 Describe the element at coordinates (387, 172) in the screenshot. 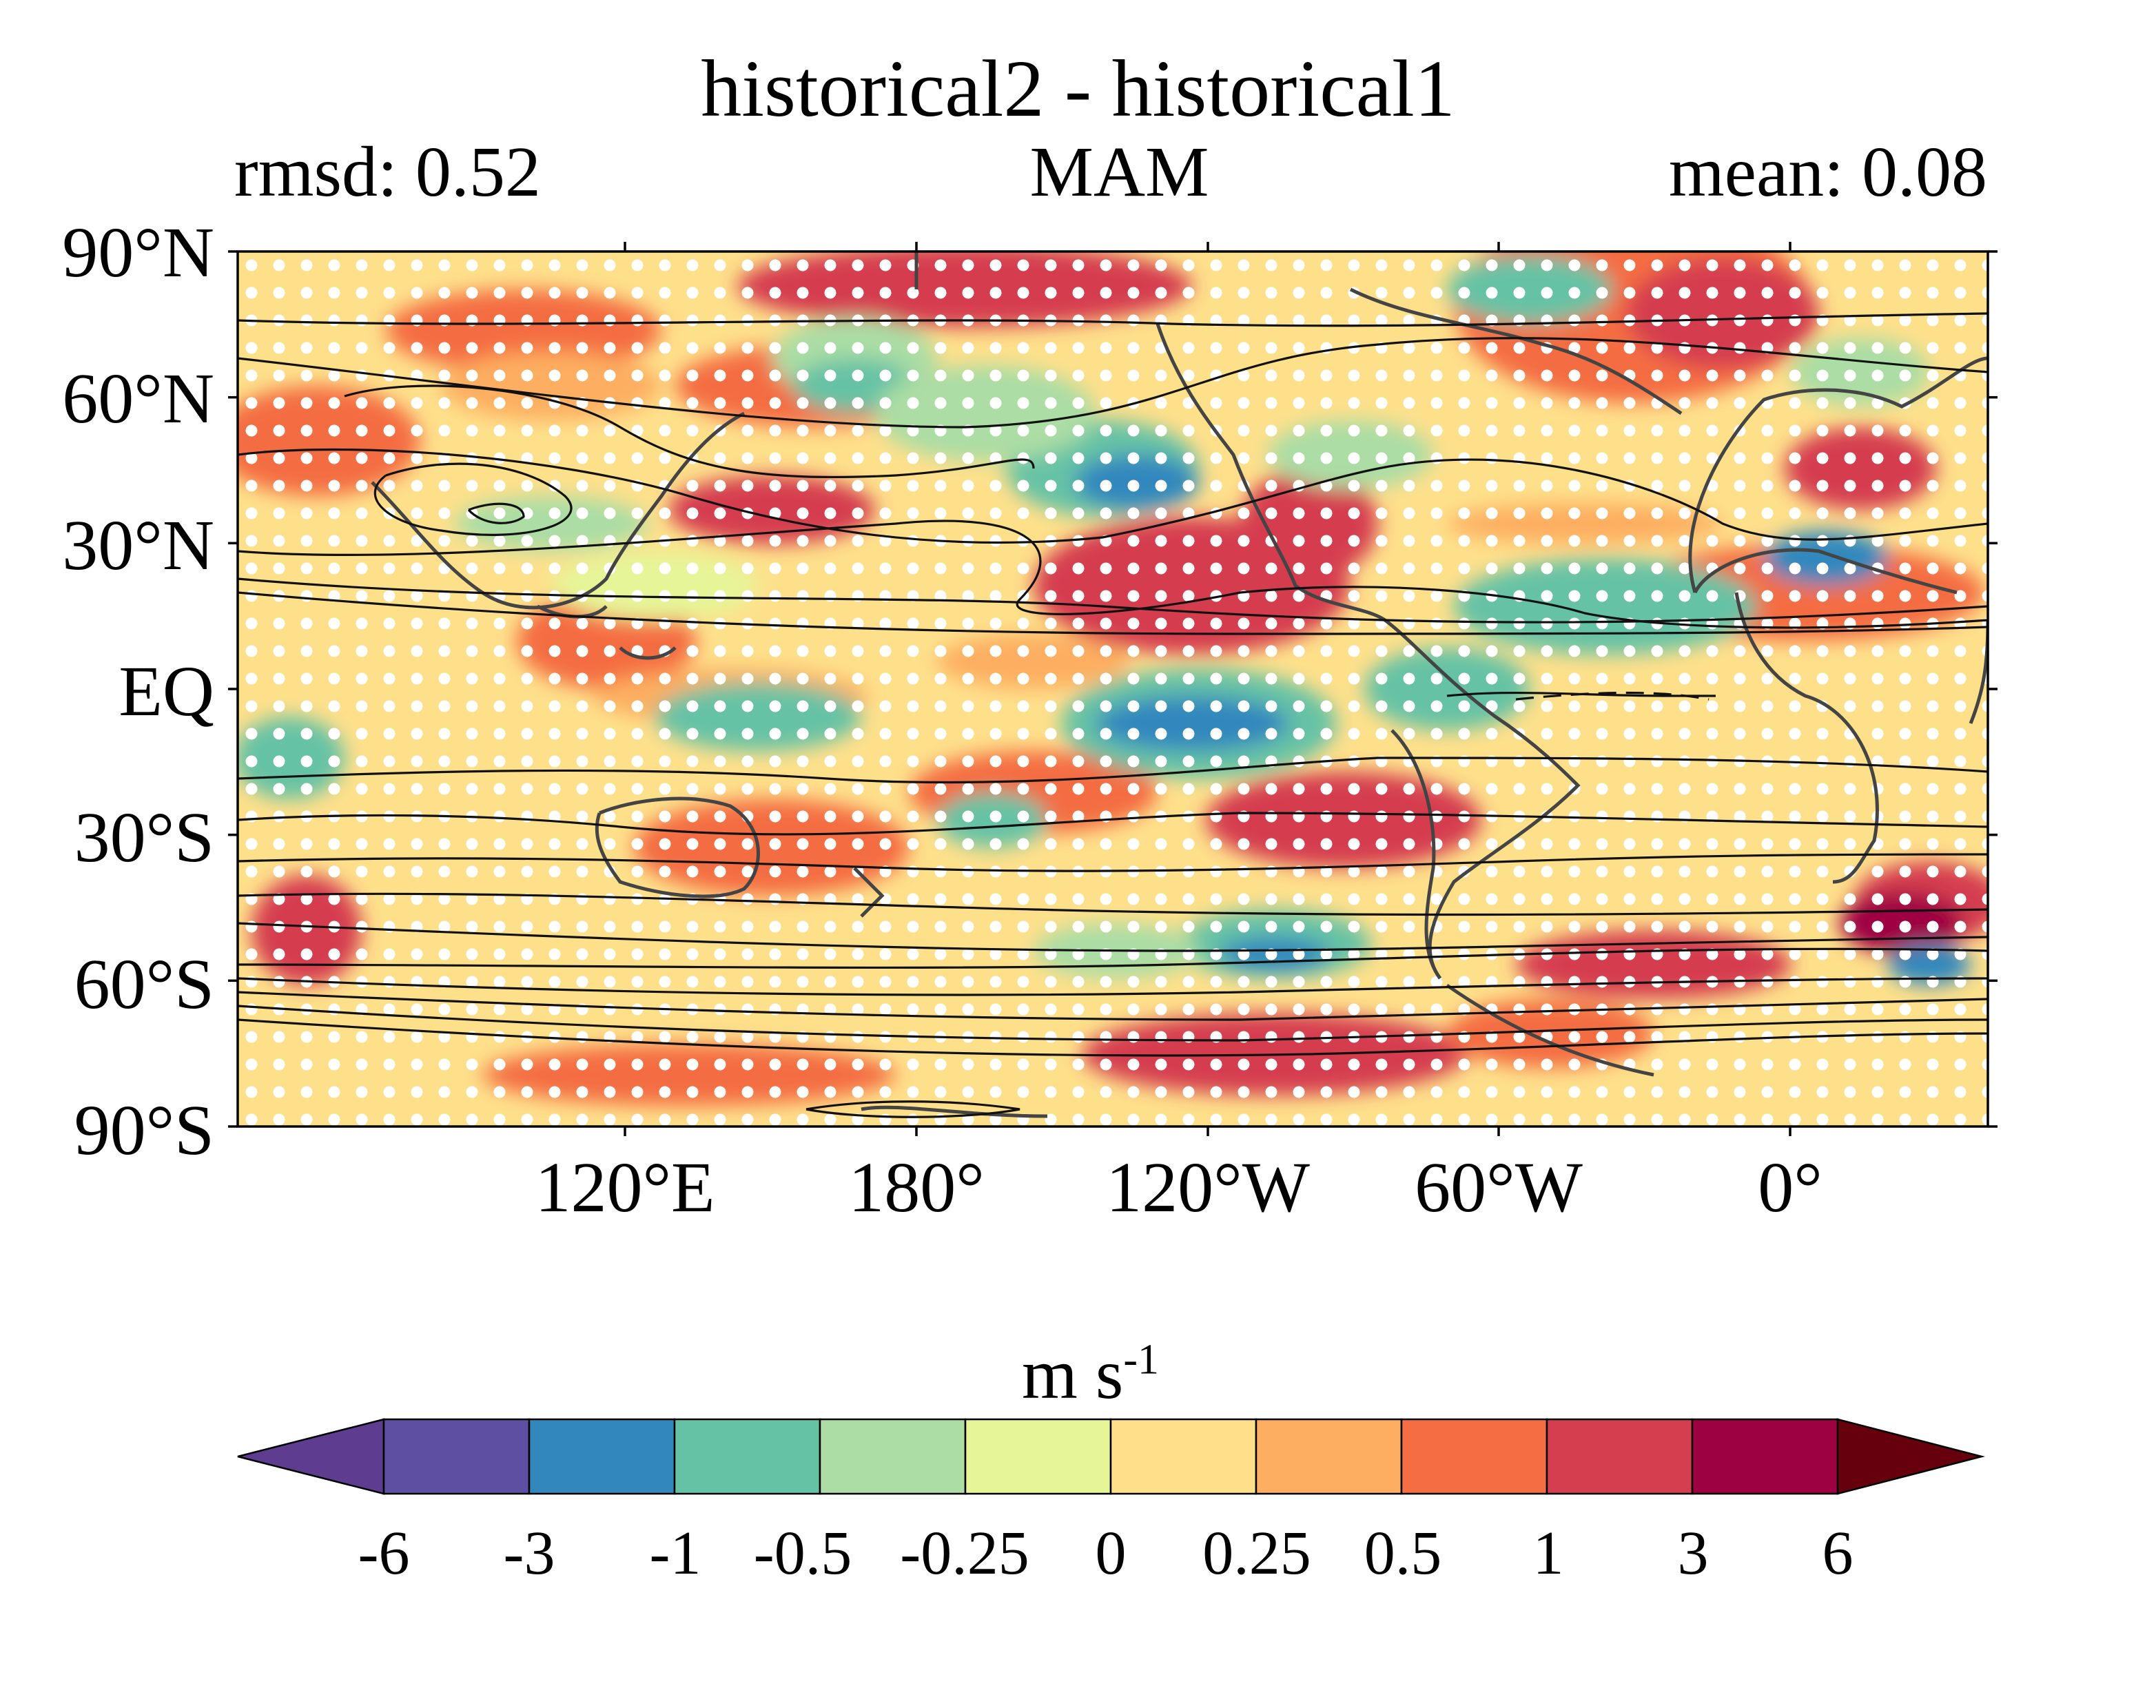

I see `rmsd-label: rmsd: 0.52` at that location.